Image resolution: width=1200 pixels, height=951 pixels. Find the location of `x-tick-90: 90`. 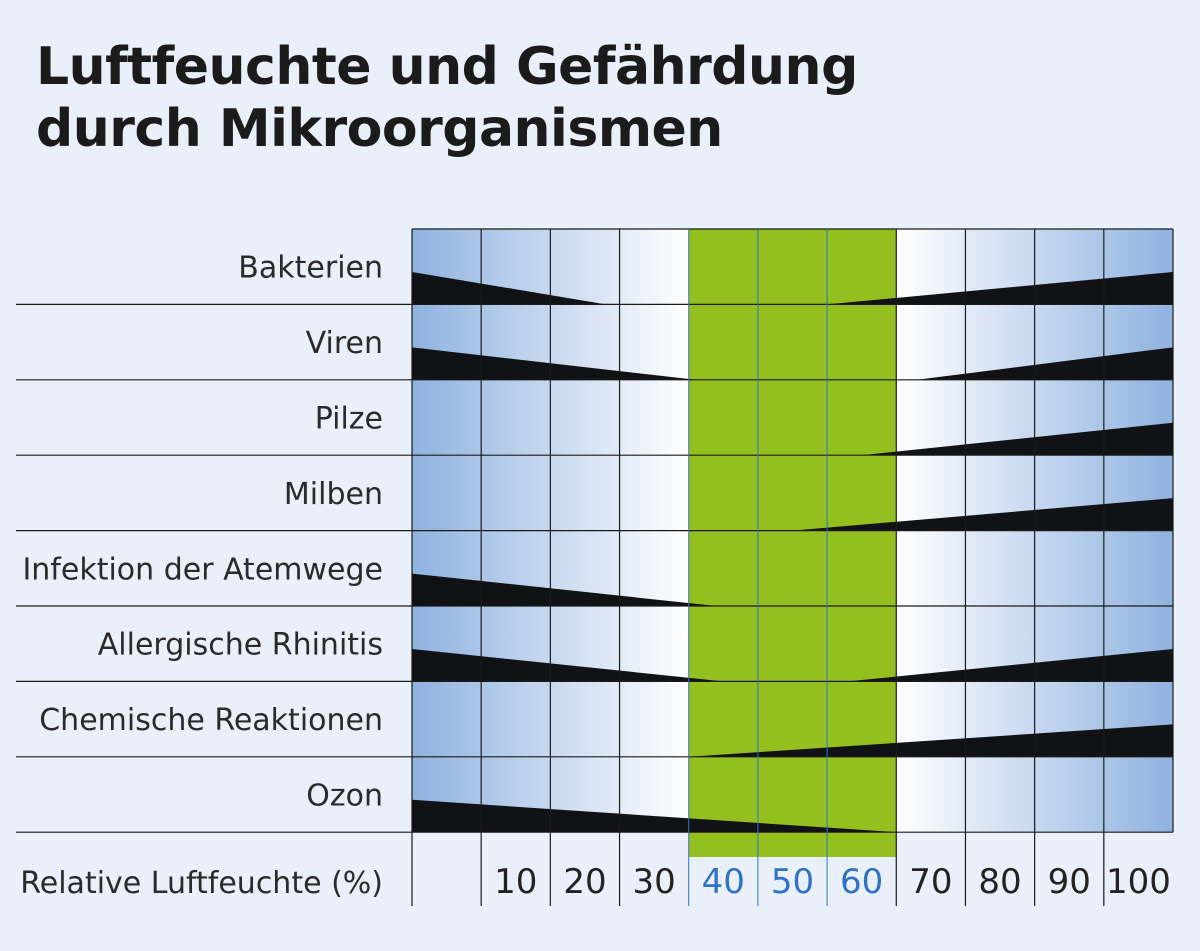

x-tick-90: 90 is located at coordinates (1069, 882).